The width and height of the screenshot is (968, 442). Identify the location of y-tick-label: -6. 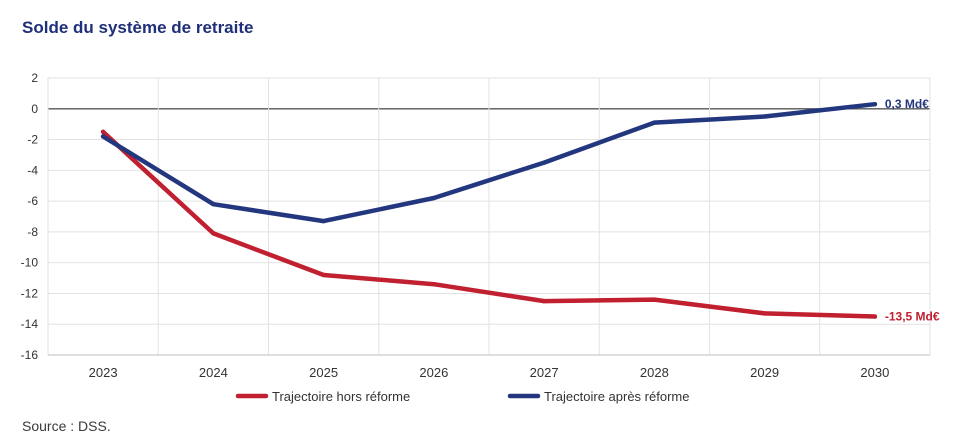
(32, 201).